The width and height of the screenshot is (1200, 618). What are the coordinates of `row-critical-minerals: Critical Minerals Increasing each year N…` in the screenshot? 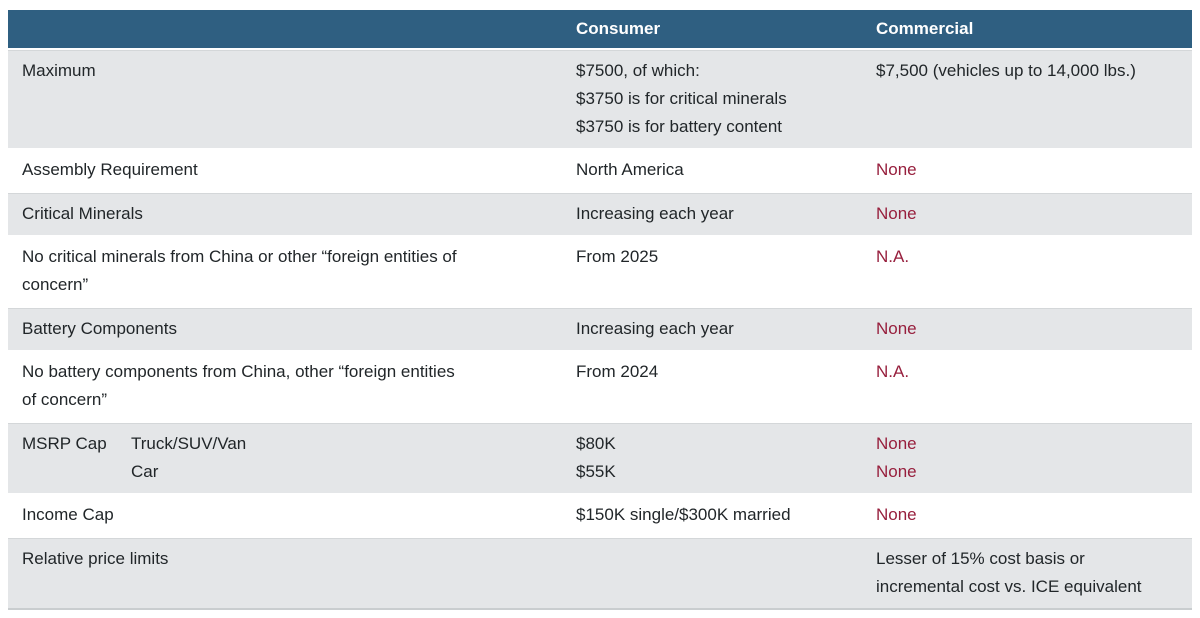 It's located at (600, 215).